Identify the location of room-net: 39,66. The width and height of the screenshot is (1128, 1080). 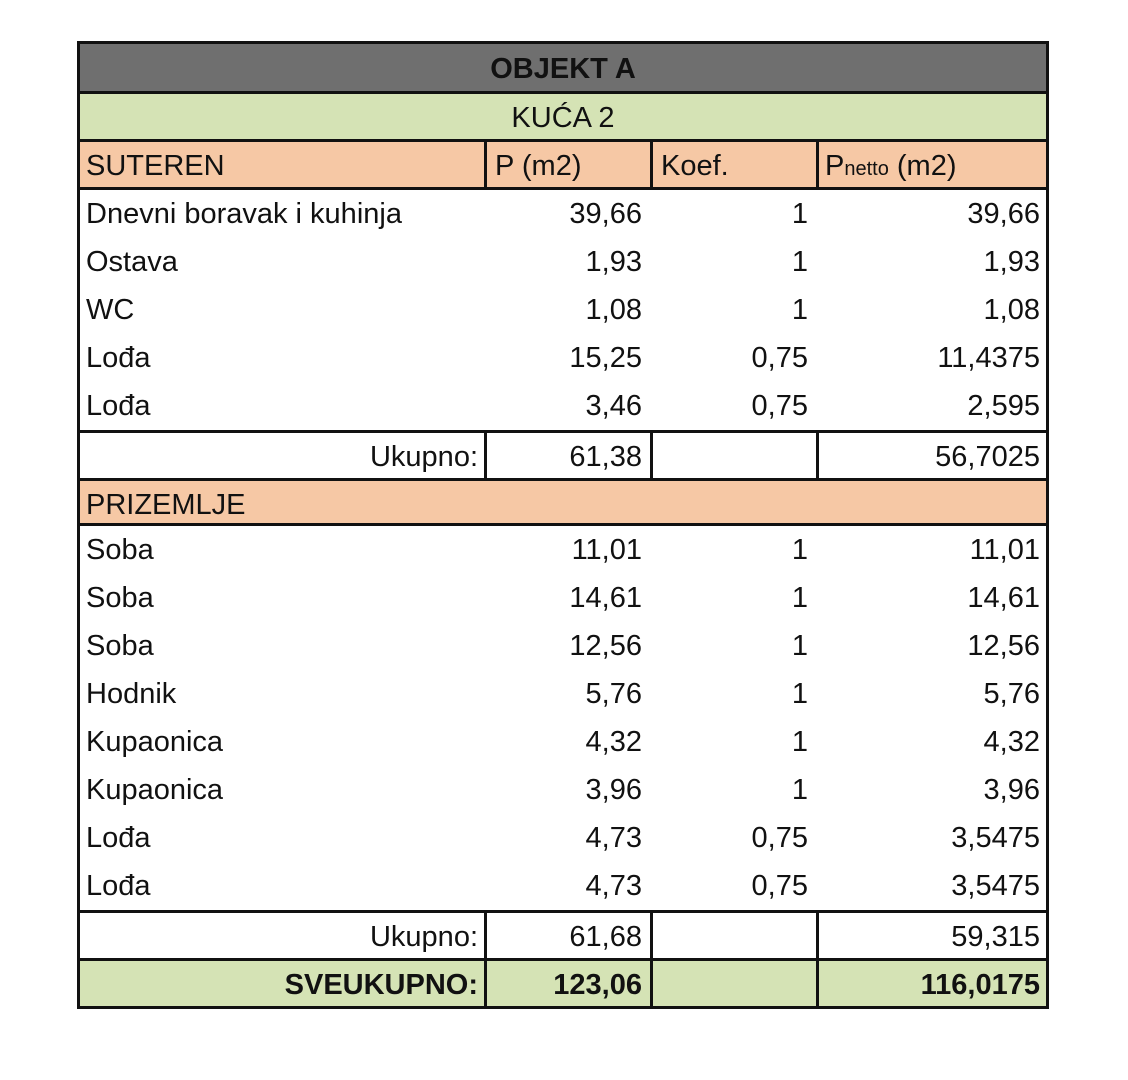
(1003, 214).